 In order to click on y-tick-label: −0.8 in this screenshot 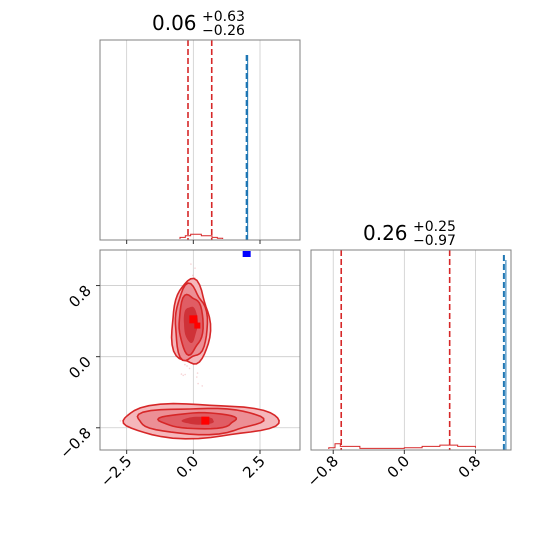, I will do `click(75, 443)`.